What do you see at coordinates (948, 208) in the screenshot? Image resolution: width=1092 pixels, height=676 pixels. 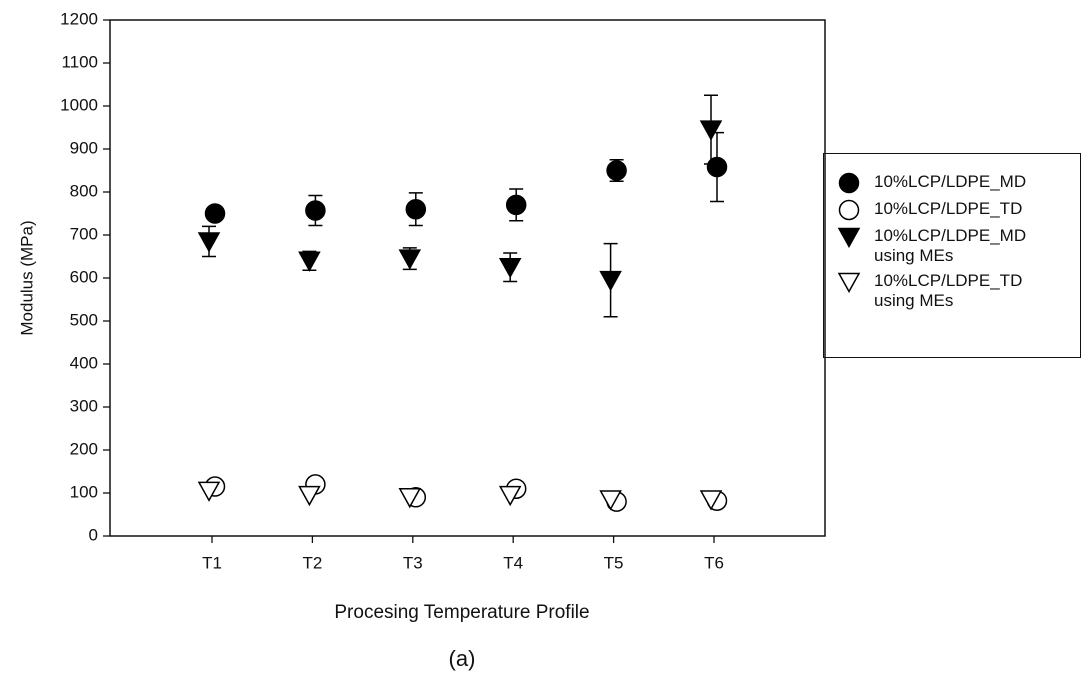 I see `legend-label: 10%LCP/LDPE_TD` at bounding box center [948, 208].